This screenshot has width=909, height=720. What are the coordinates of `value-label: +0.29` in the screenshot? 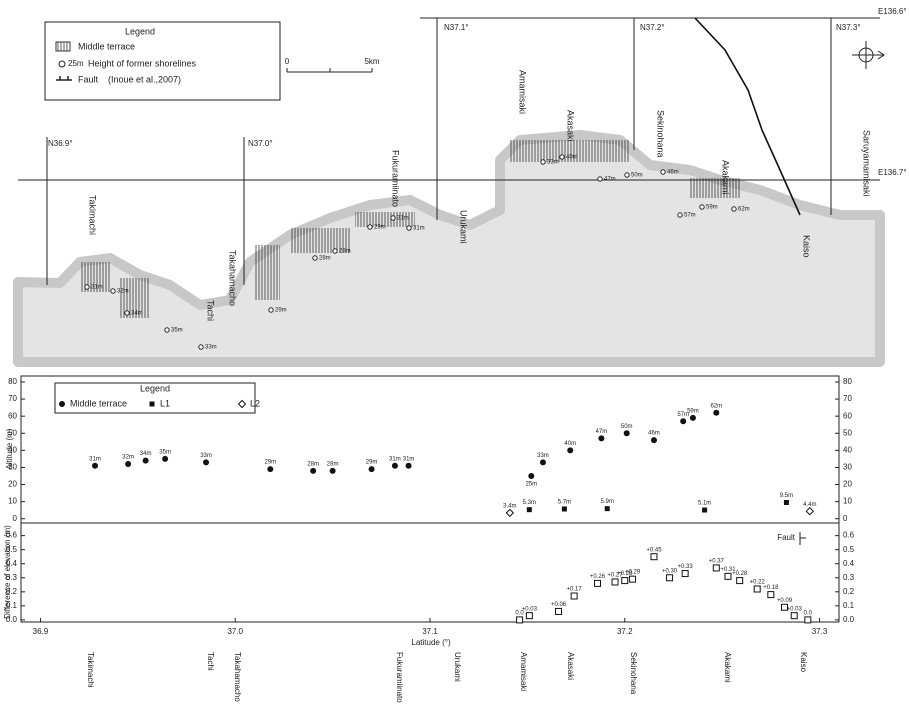 It's located at (633, 573).